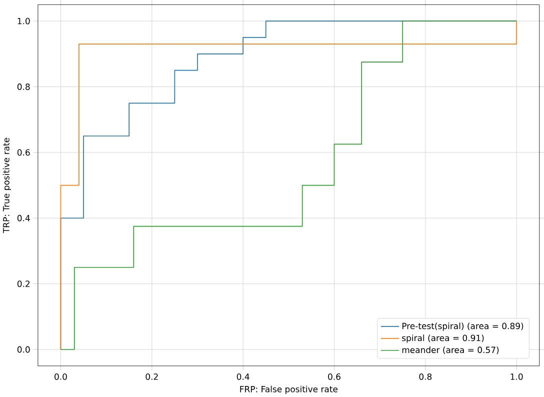 Image resolution: width=544 pixels, height=397 pixels. What do you see at coordinates (23, 152) in the screenshot?
I see `y-tick-label: 0.6` at bounding box center [23, 152].